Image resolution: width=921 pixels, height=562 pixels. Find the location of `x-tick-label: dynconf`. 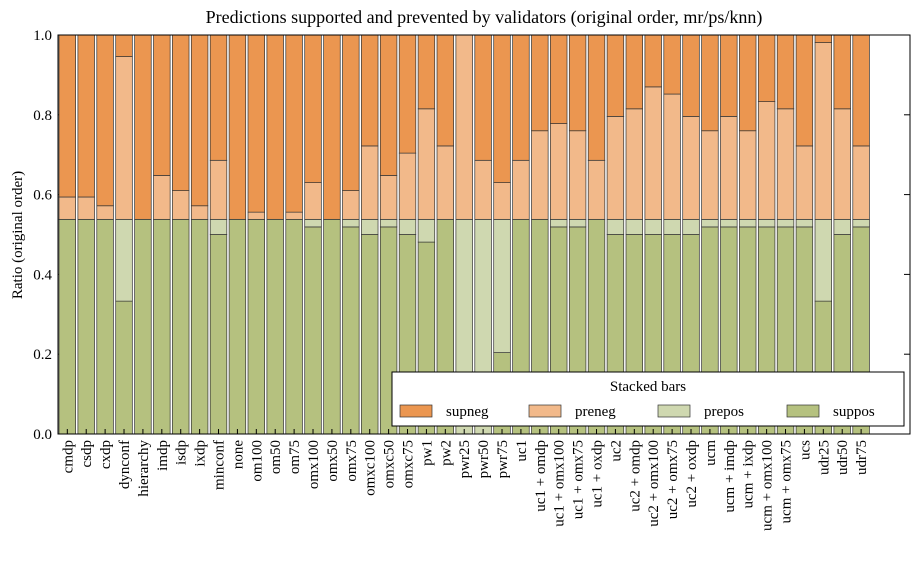

x-tick-label: dynconf is located at coordinates (125, 464).